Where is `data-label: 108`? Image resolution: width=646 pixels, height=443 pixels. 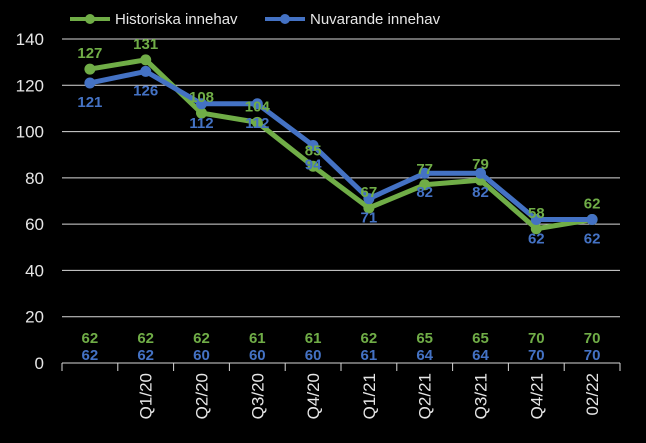 data-label: 108 is located at coordinates (201, 97).